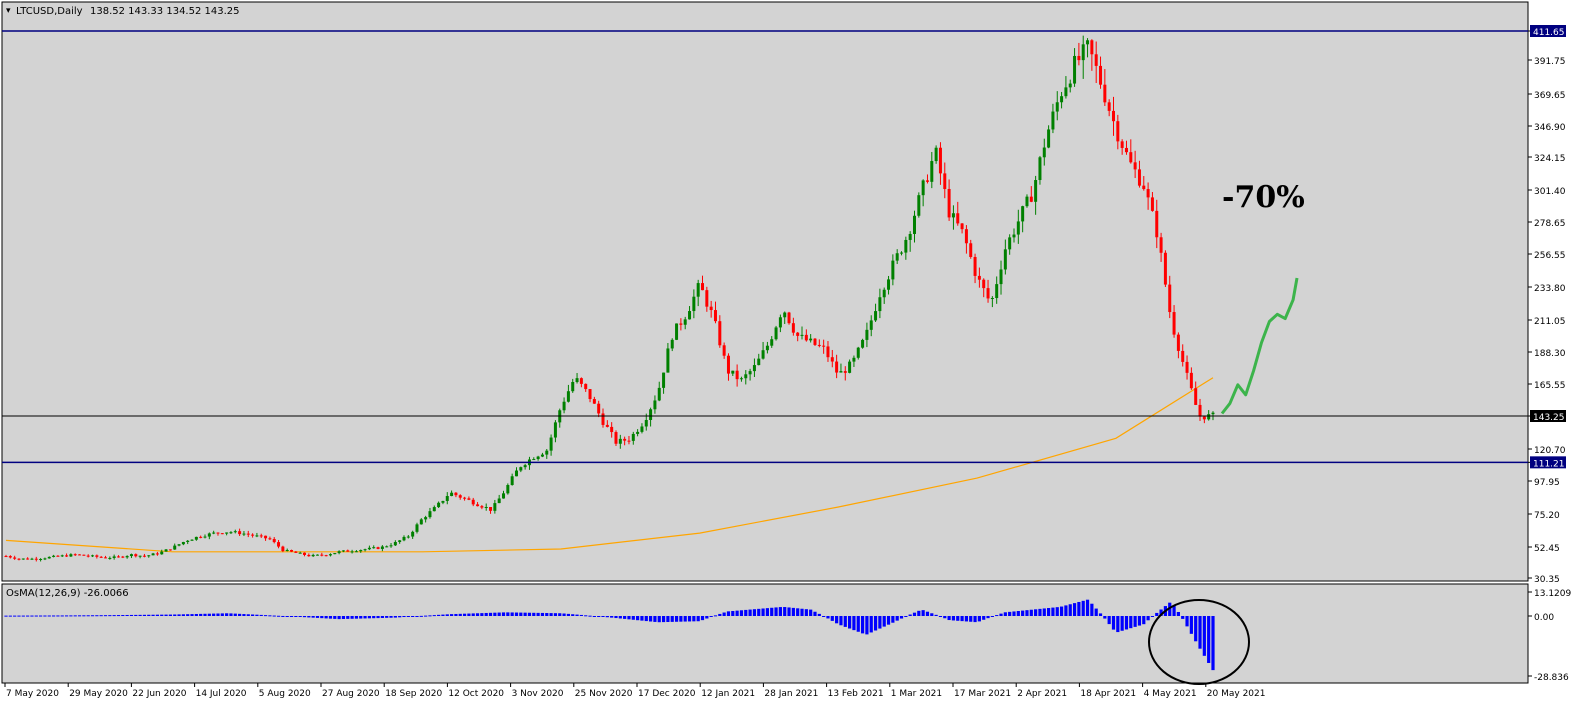  Describe the element at coordinates (1263, 197) in the screenshot. I see `percent-drop-annotation: -70%` at that location.